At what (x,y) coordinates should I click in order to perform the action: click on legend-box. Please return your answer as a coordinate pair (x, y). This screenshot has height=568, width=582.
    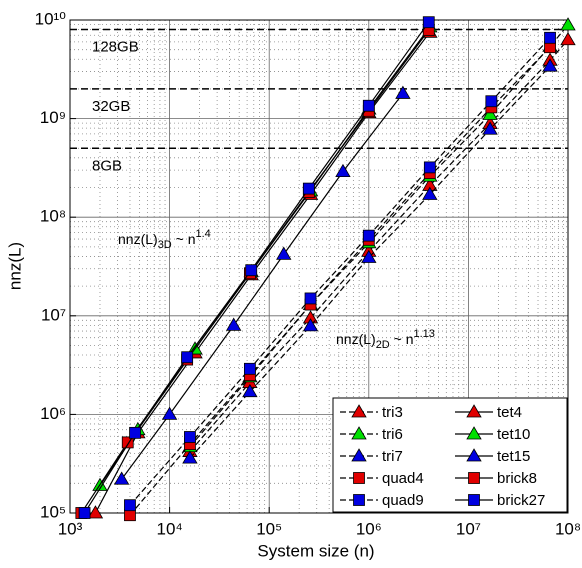
    Looking at the image, I should click on (450, 455).